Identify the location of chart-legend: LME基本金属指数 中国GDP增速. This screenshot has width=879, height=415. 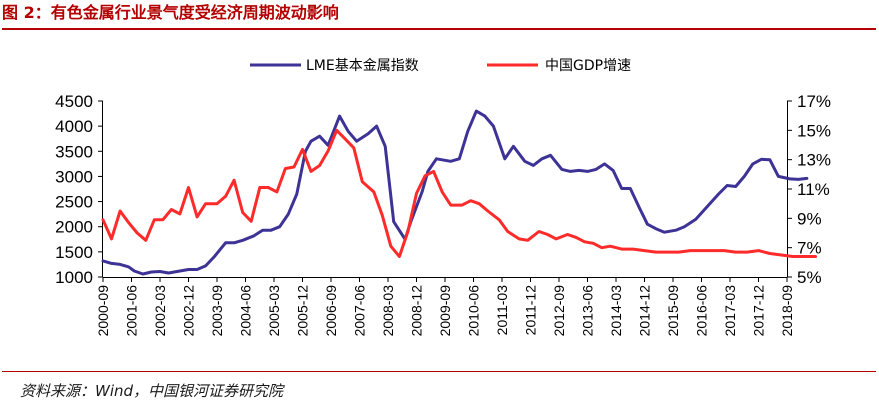
(440, 65).